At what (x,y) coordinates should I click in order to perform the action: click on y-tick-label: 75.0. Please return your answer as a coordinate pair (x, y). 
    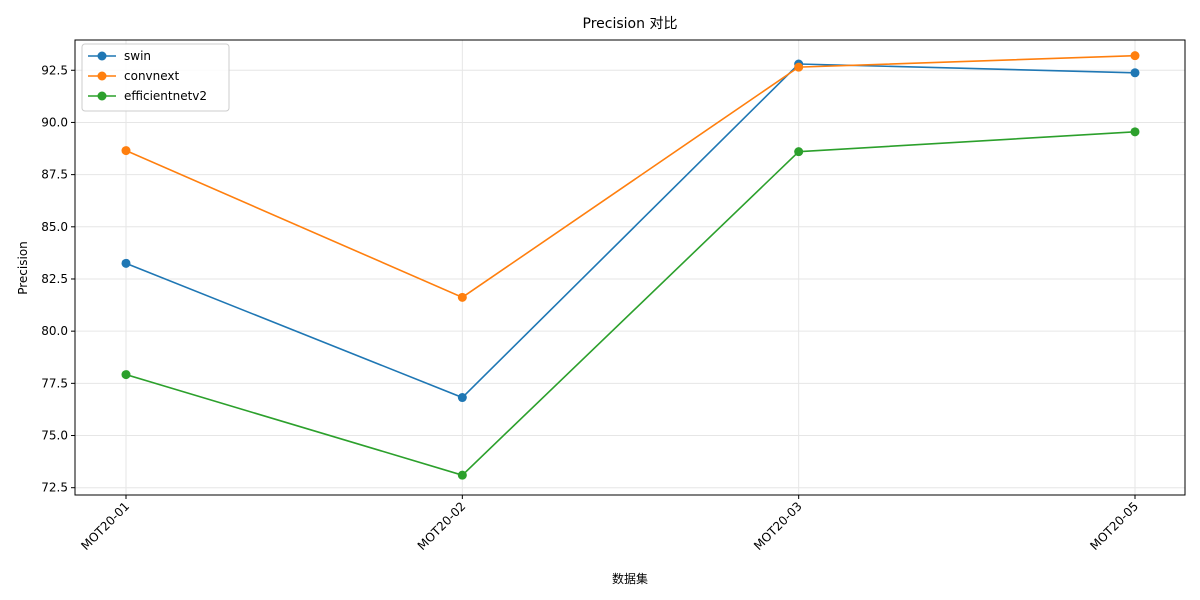
    Looking at the image, I should click on (54, 436).